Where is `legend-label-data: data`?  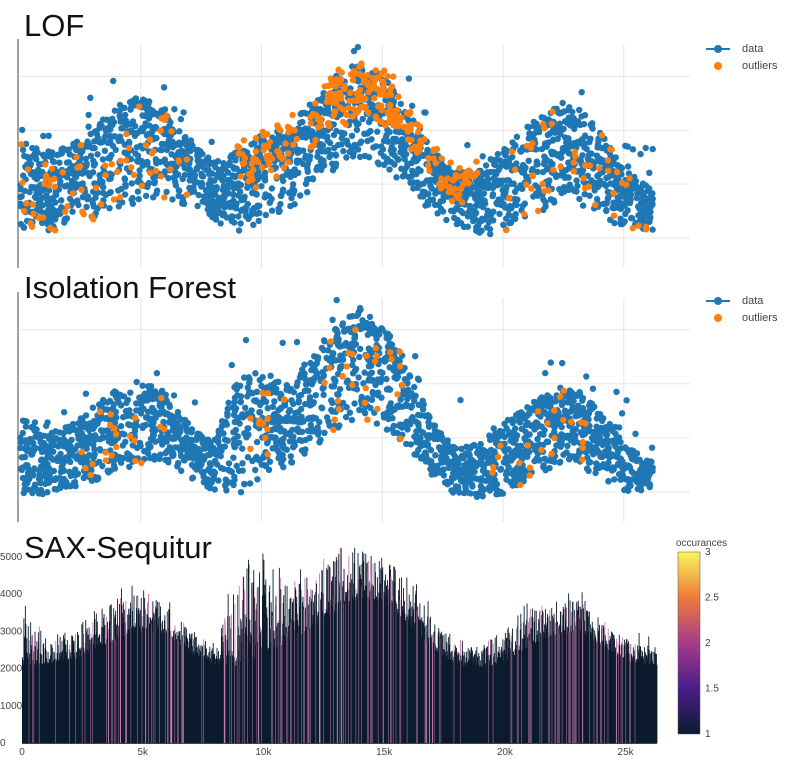 legend-label-data: data is located at coordinates (753, 300).